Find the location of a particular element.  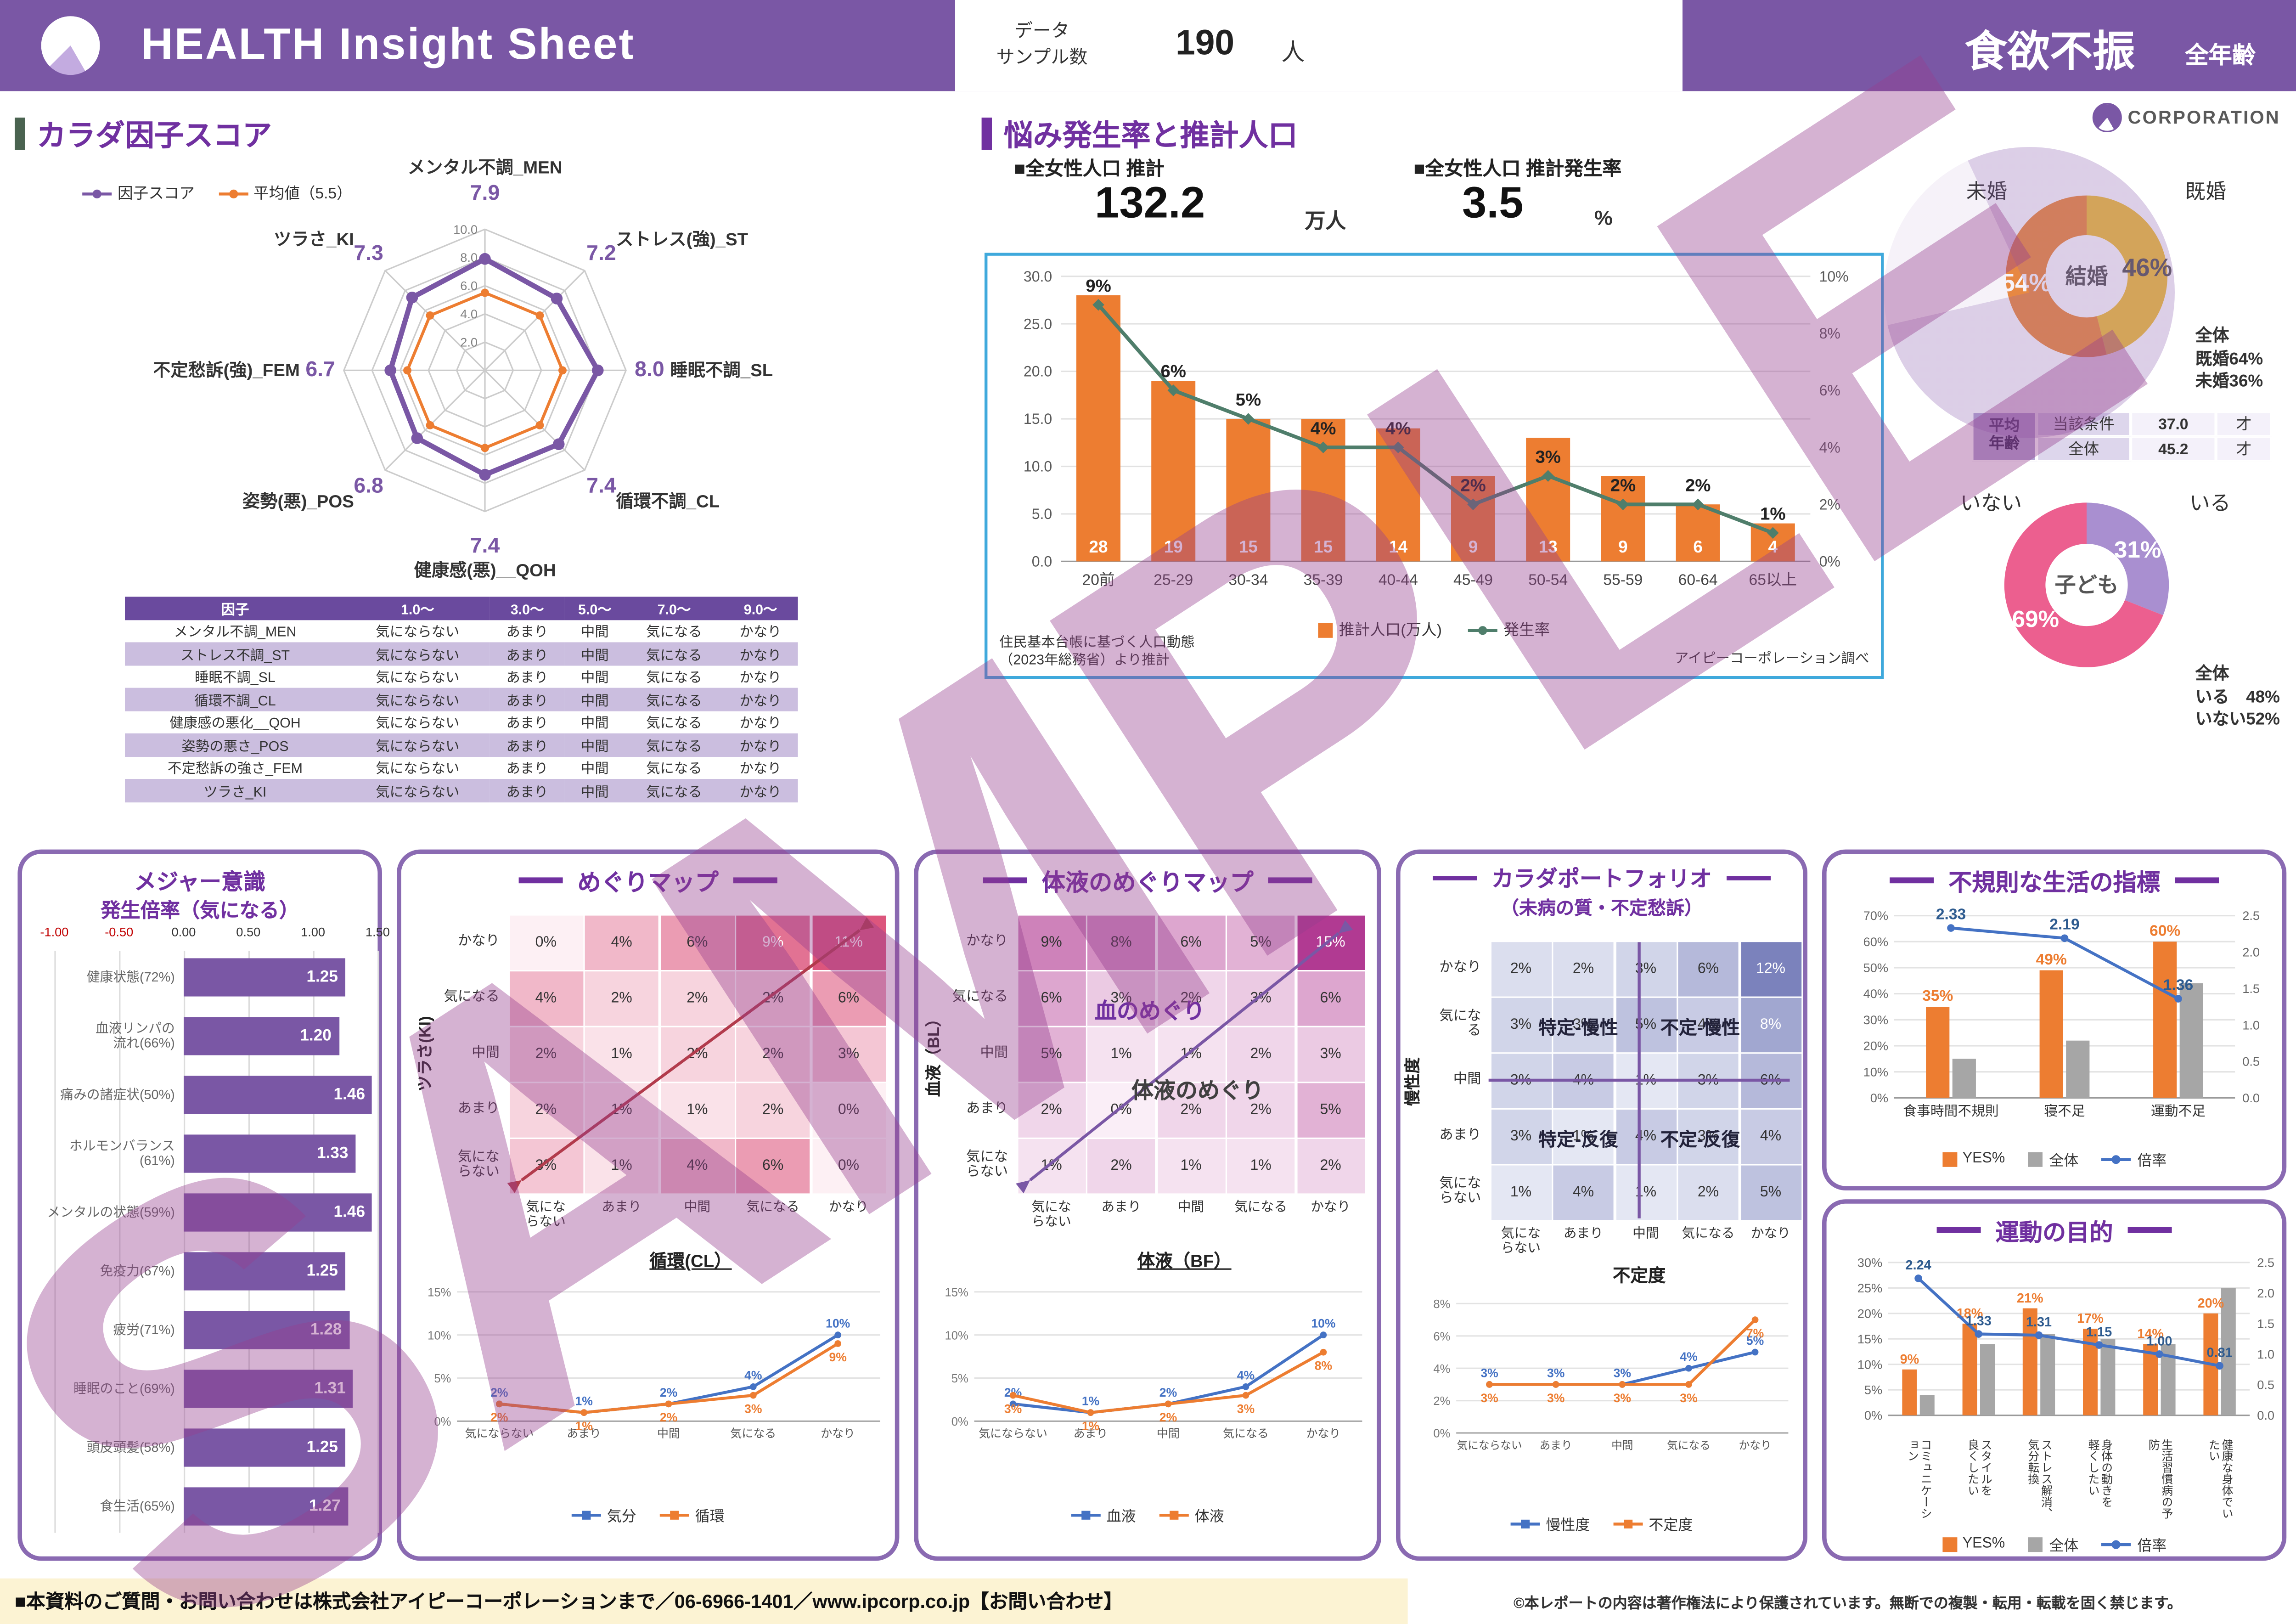

radar-axis-label: 循環不調_CL is located at coordinates (668, 501).